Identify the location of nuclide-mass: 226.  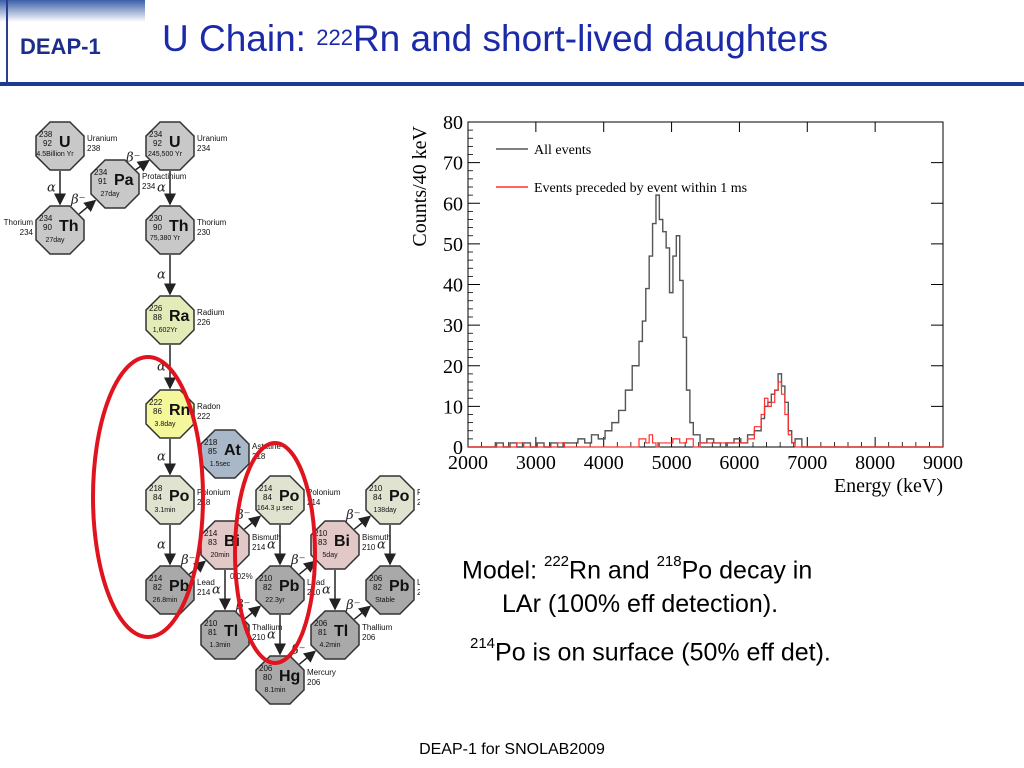
(156, 308).